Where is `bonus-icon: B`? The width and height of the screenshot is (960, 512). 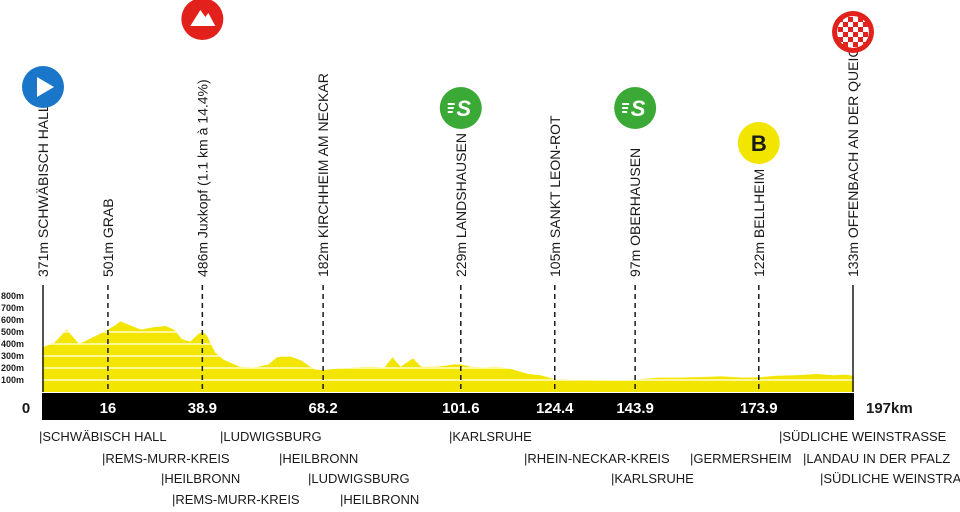
bonus-icon: B is located at coordinates (758, 143).